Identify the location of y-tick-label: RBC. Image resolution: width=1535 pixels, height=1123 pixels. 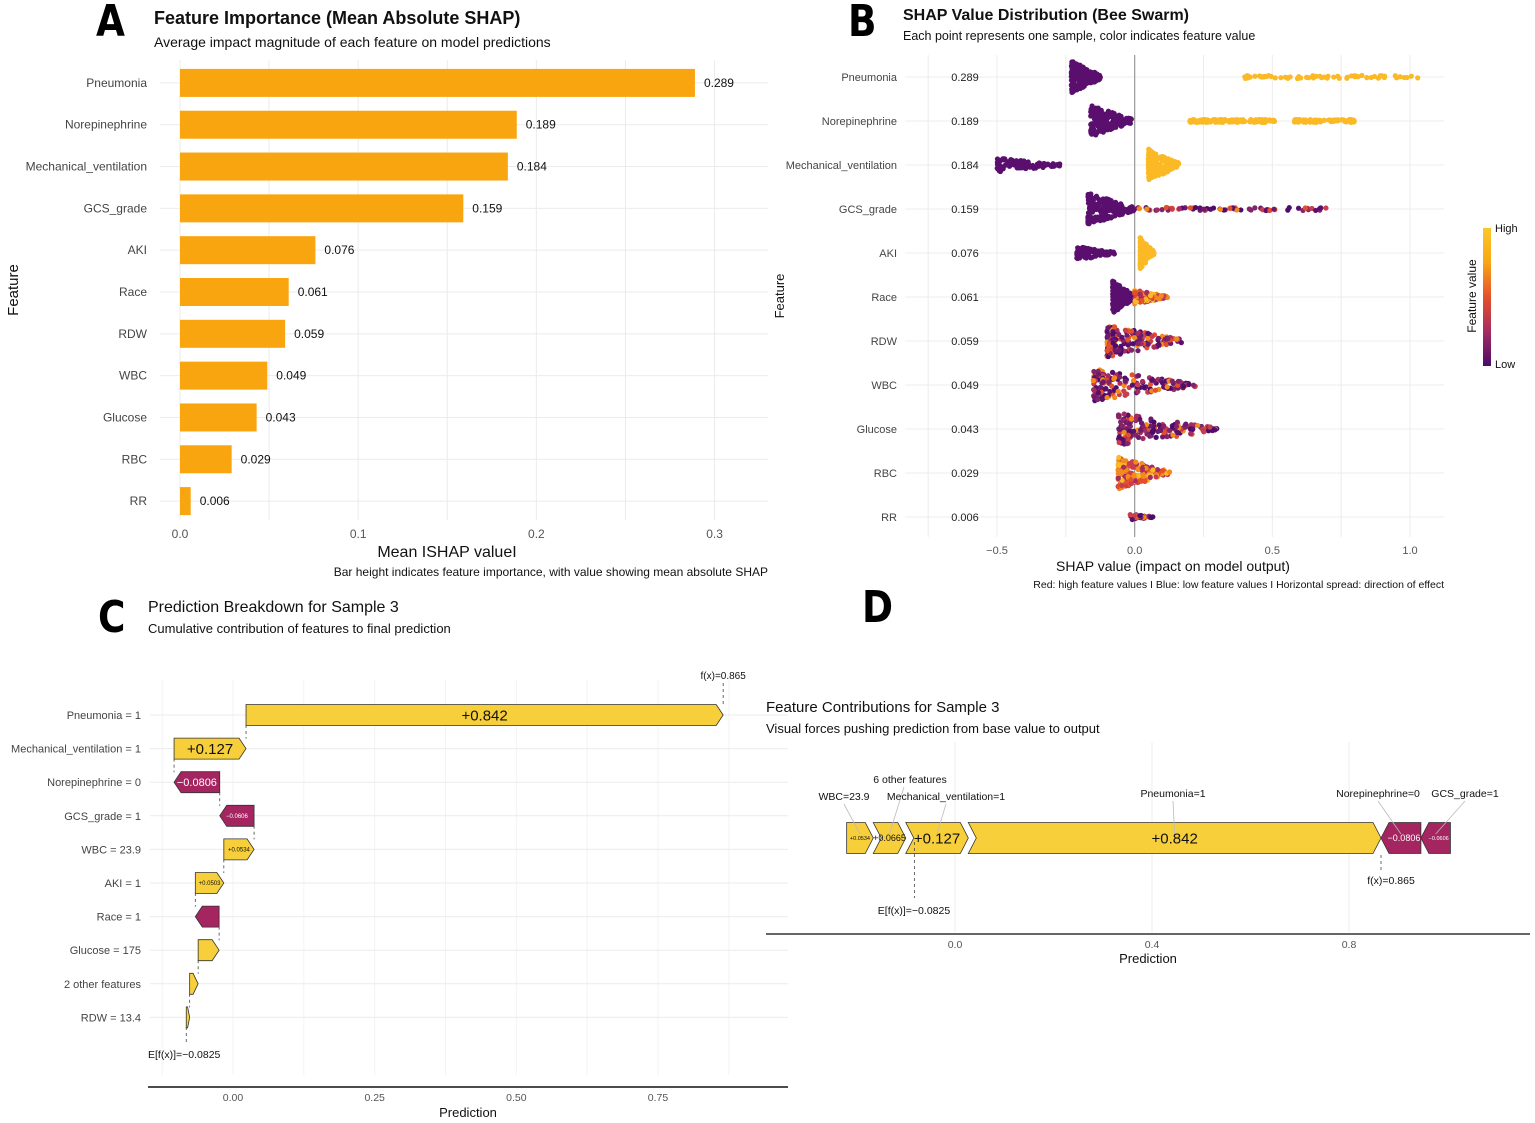
(885, 474).